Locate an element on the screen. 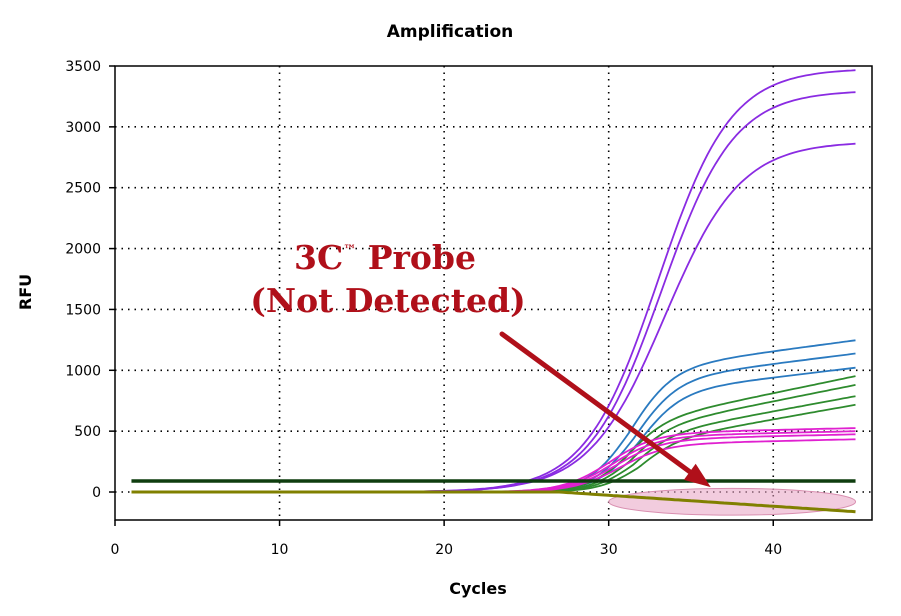 This screenshot has width=901, height=616. y-tick-label: 2000 is located at coordinates (83, 250).